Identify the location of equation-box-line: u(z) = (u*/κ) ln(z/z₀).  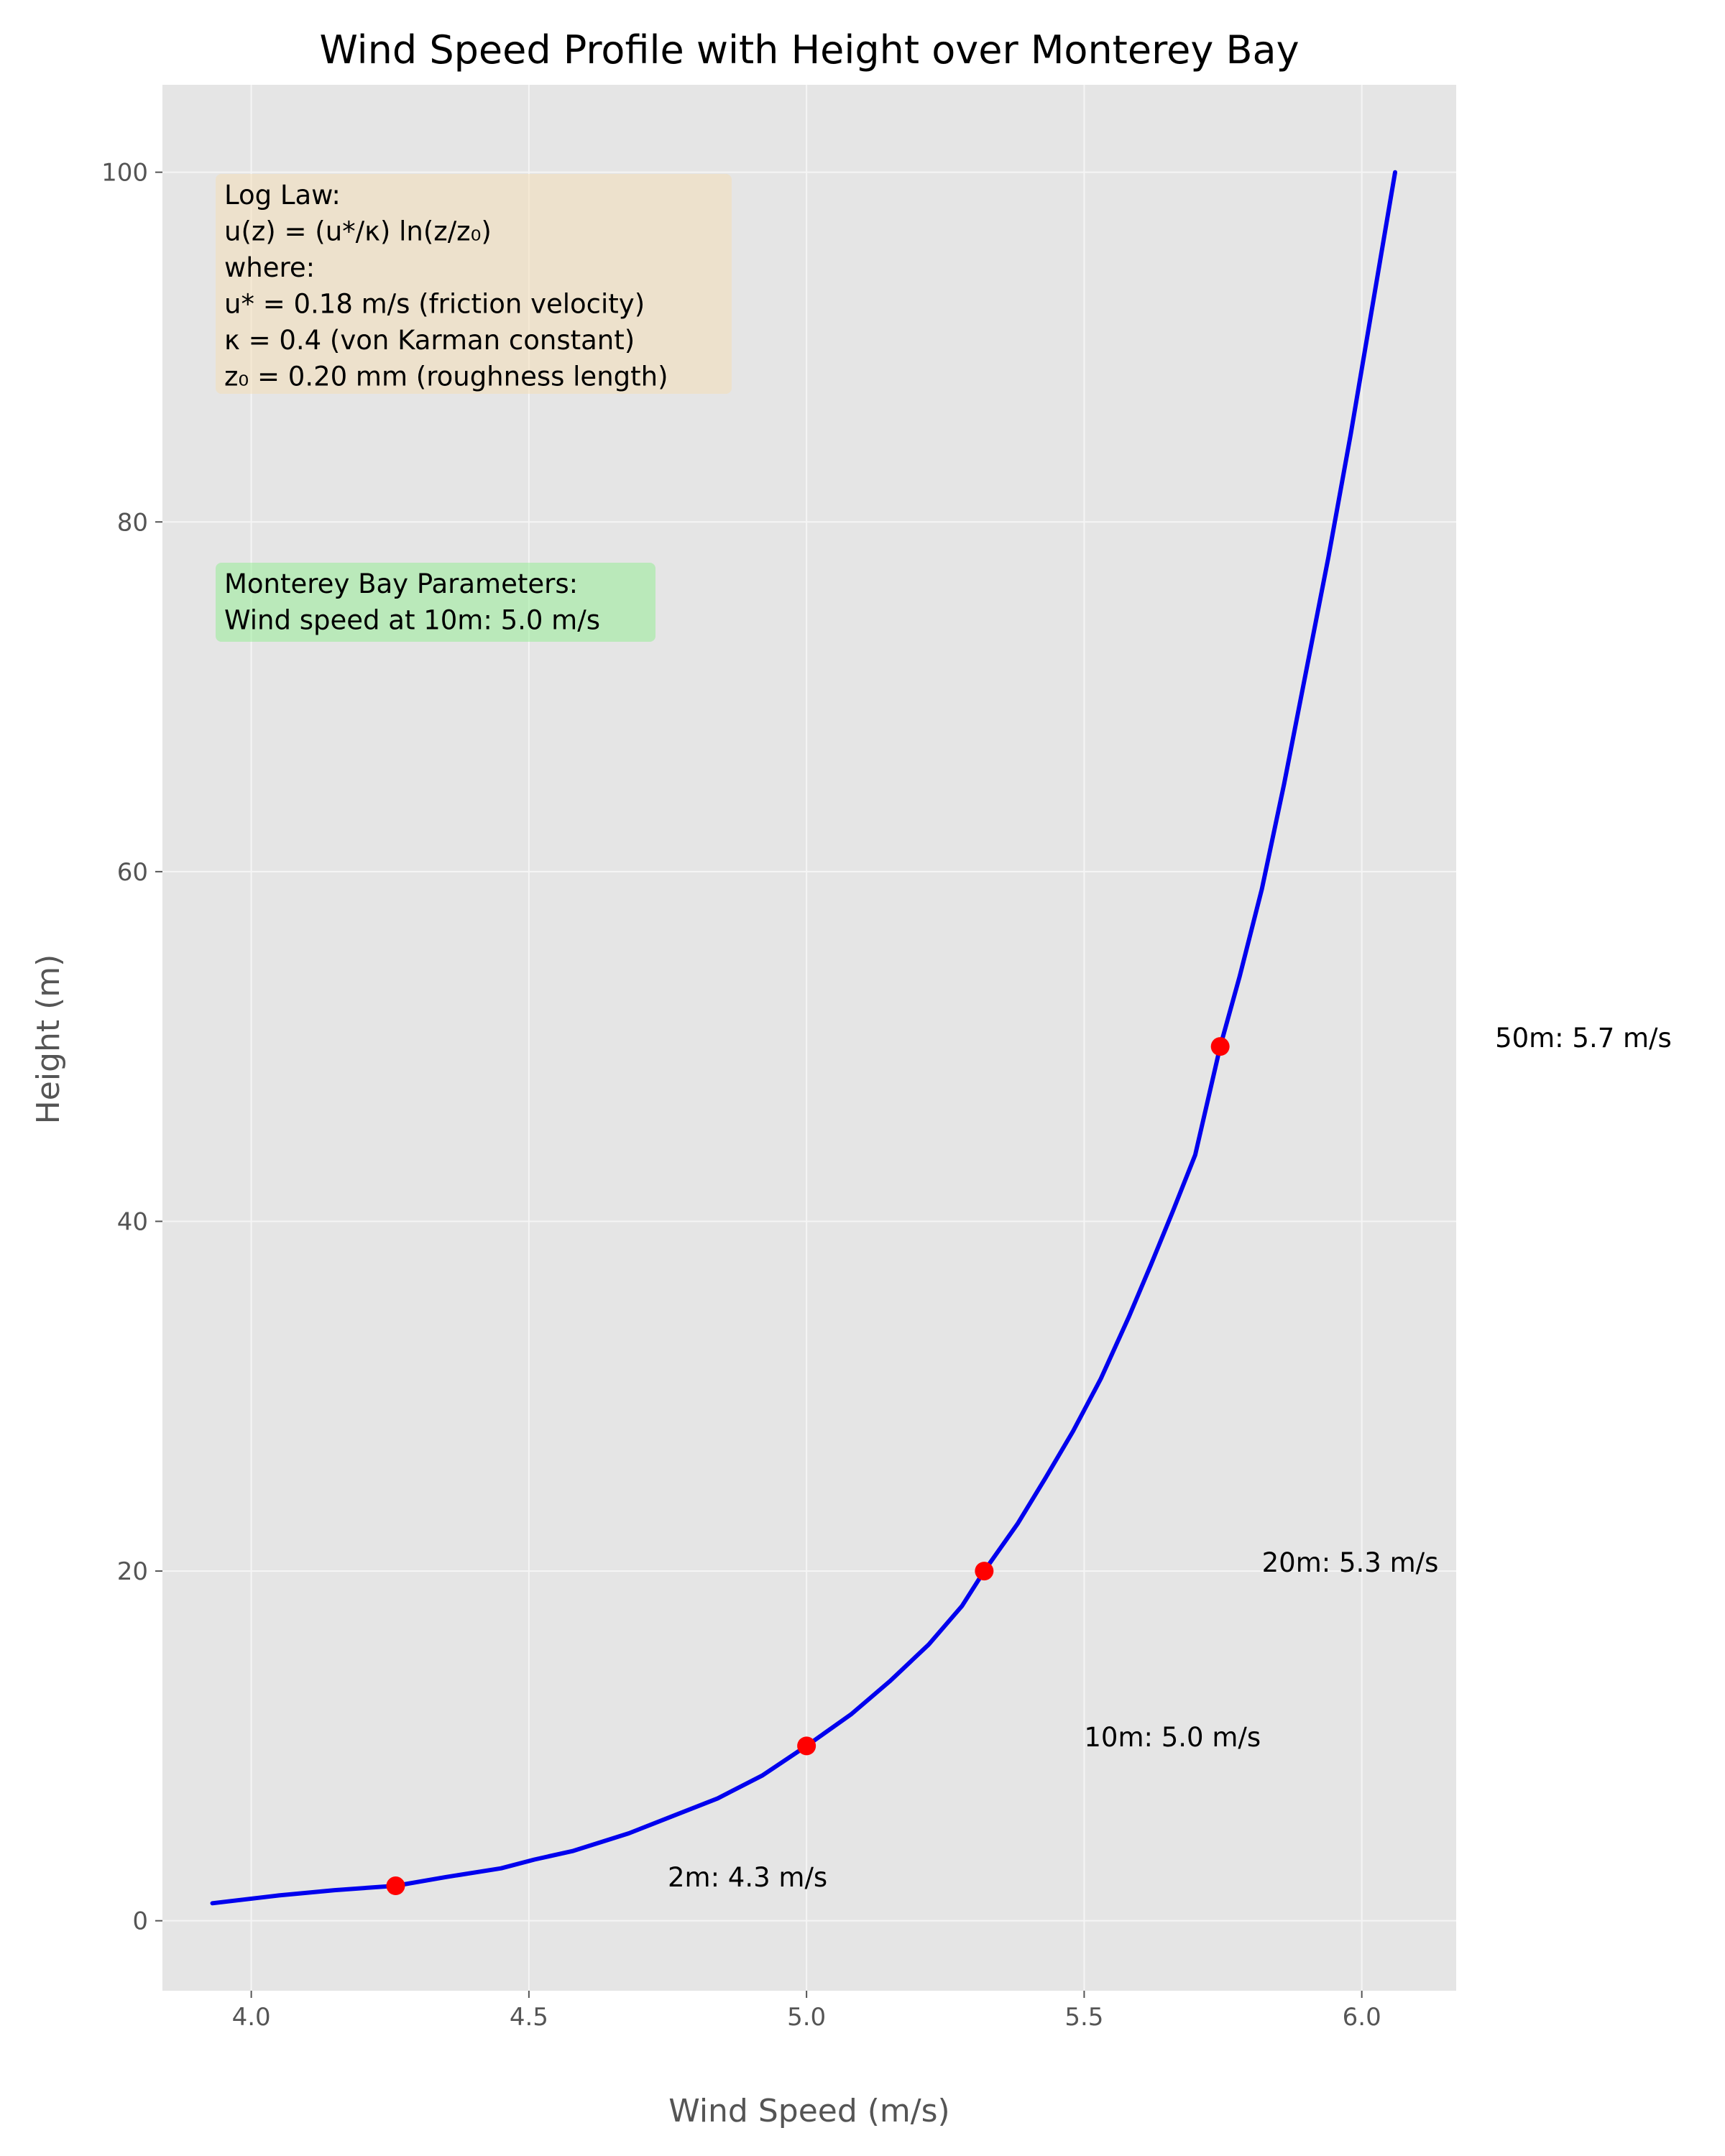
(358, 232).